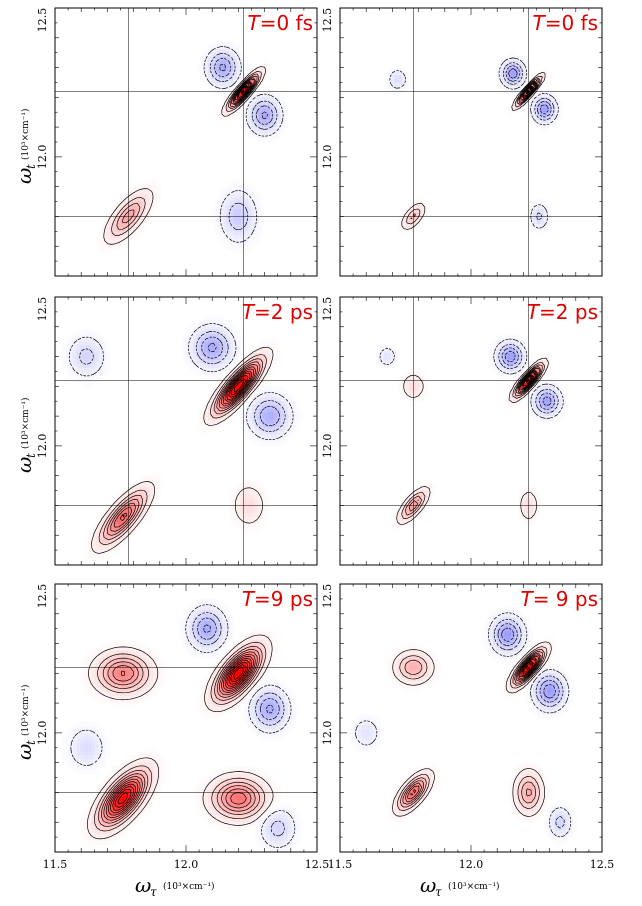  I want to click on spectrum-panel-row3-col2: T= 9 ps, so click(471, 718).